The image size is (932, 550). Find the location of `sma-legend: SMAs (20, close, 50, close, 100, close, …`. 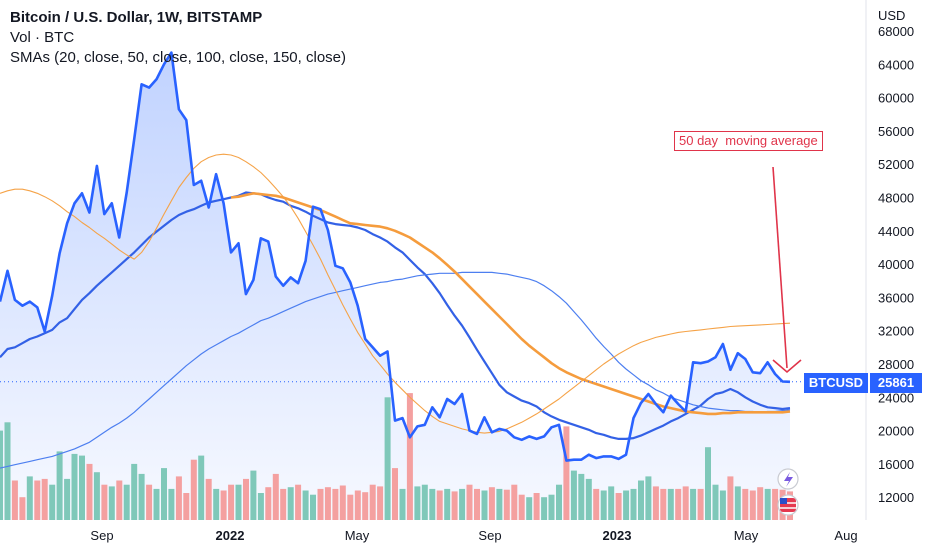

sma-legend: SMAs (20, close, 50, close, 100, close, … is located at coordinates (178, 57).